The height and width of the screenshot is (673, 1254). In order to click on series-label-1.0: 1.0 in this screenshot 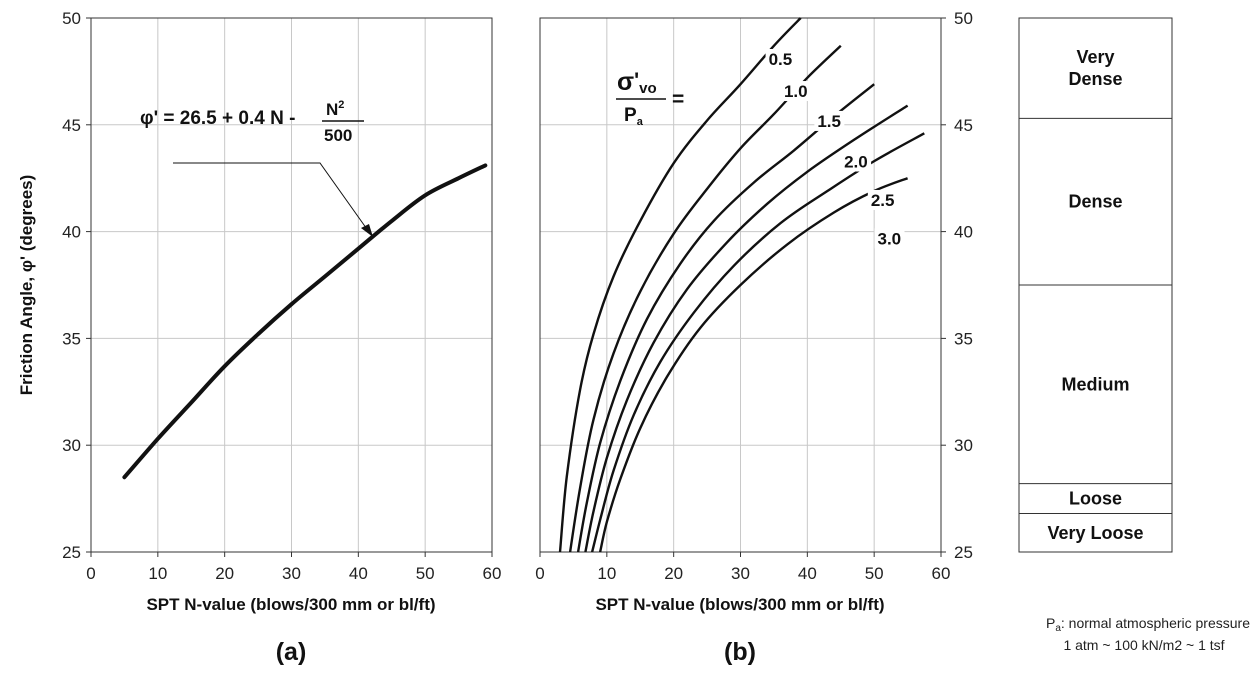, I will do `click(796, 91)`.